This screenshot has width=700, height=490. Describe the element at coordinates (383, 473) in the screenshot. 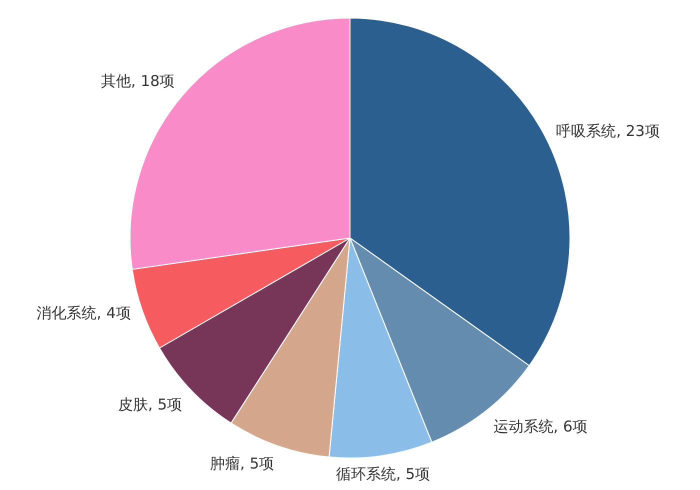

I see `slice-label: 循环系统, 5项` at that location.